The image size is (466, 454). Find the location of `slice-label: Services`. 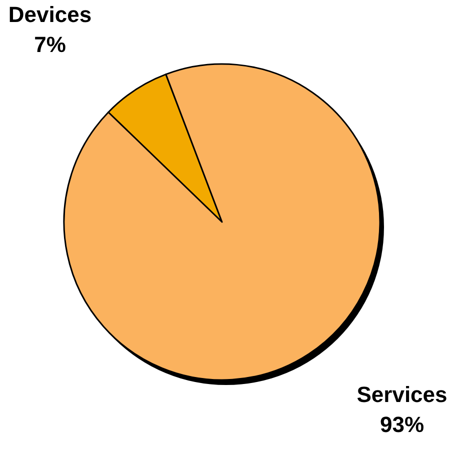

slice-label: Services is located at coordinates (402, 394).